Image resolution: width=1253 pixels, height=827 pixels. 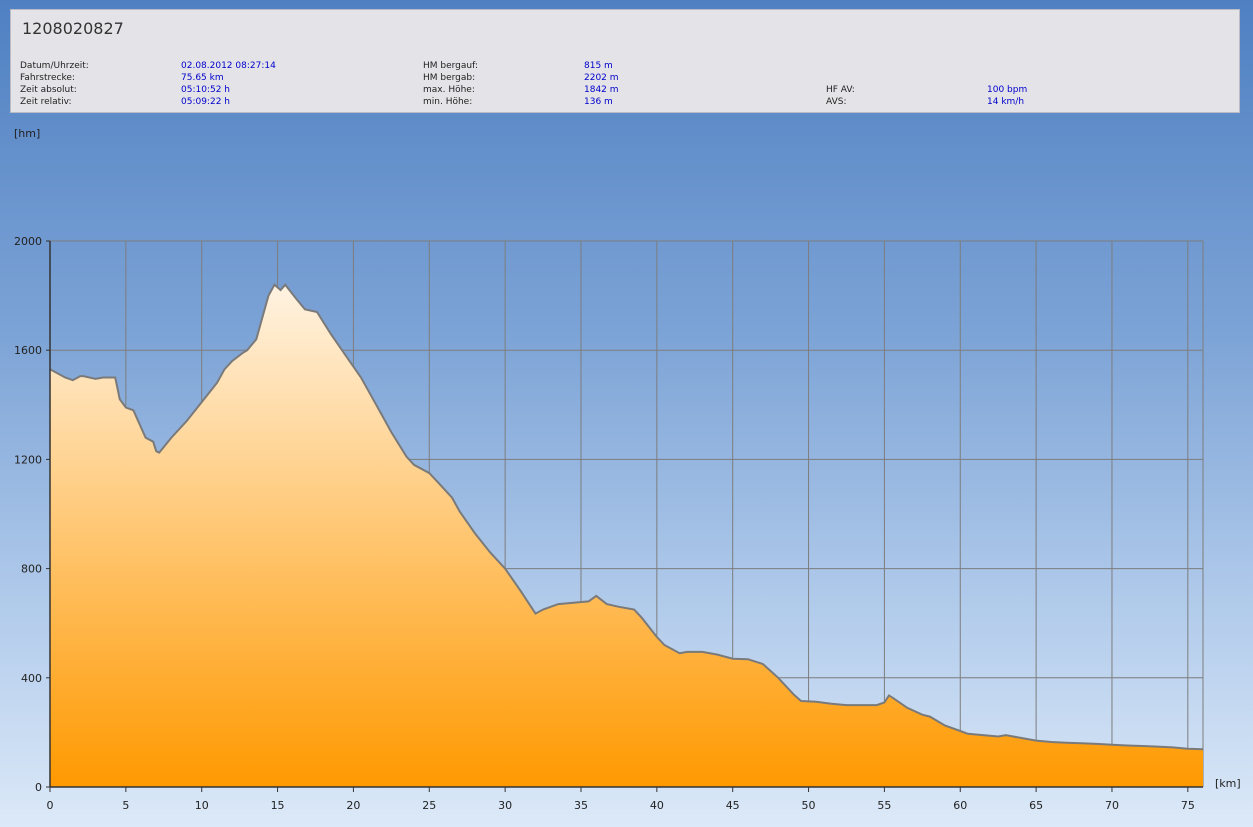 What do you see at coordinates (31, 569) in the screenshot?
I see `y-tick-label: 800` at bounding box center [31, 569].